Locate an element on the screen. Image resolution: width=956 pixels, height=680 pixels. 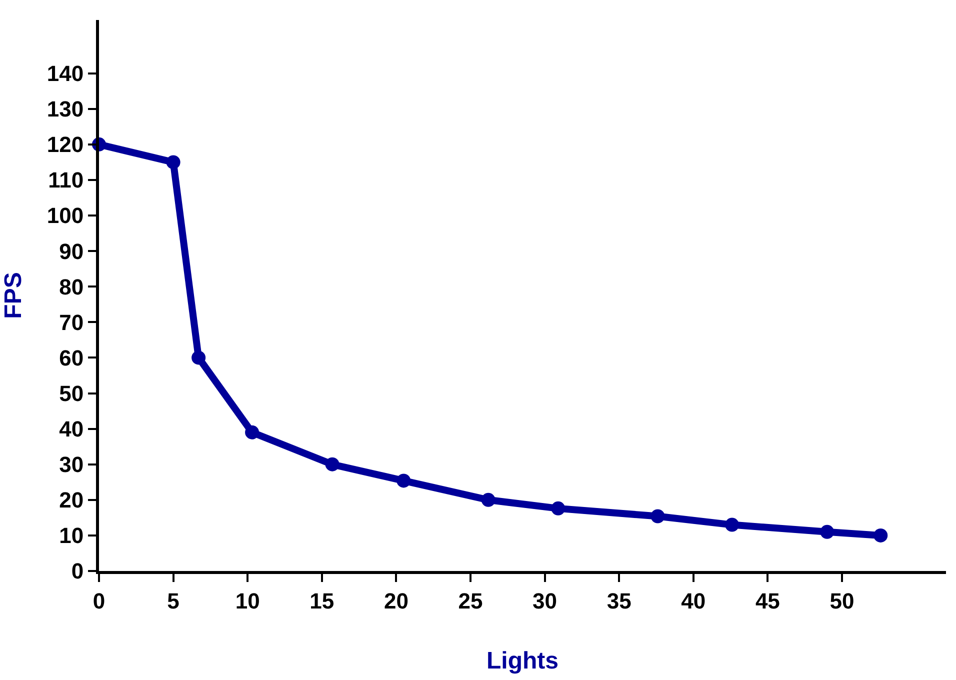
y-tick-label: 90 is located at coordinates (71, 251).